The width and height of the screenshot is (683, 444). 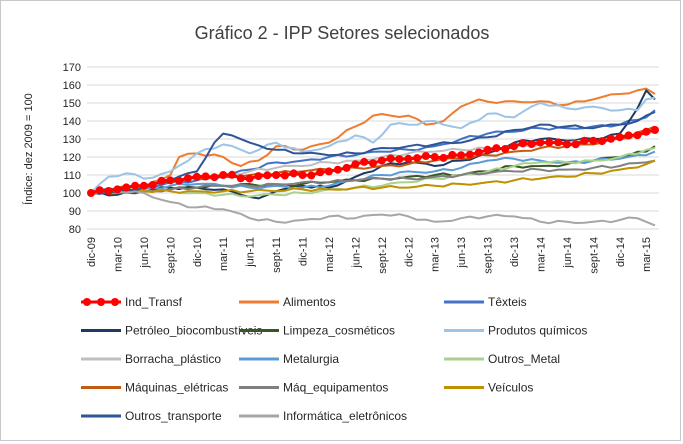 What do you see at coordinates (72, 122) in the screenshot?
I see `y-tick-label: 140` at bounding box center [72, 122].